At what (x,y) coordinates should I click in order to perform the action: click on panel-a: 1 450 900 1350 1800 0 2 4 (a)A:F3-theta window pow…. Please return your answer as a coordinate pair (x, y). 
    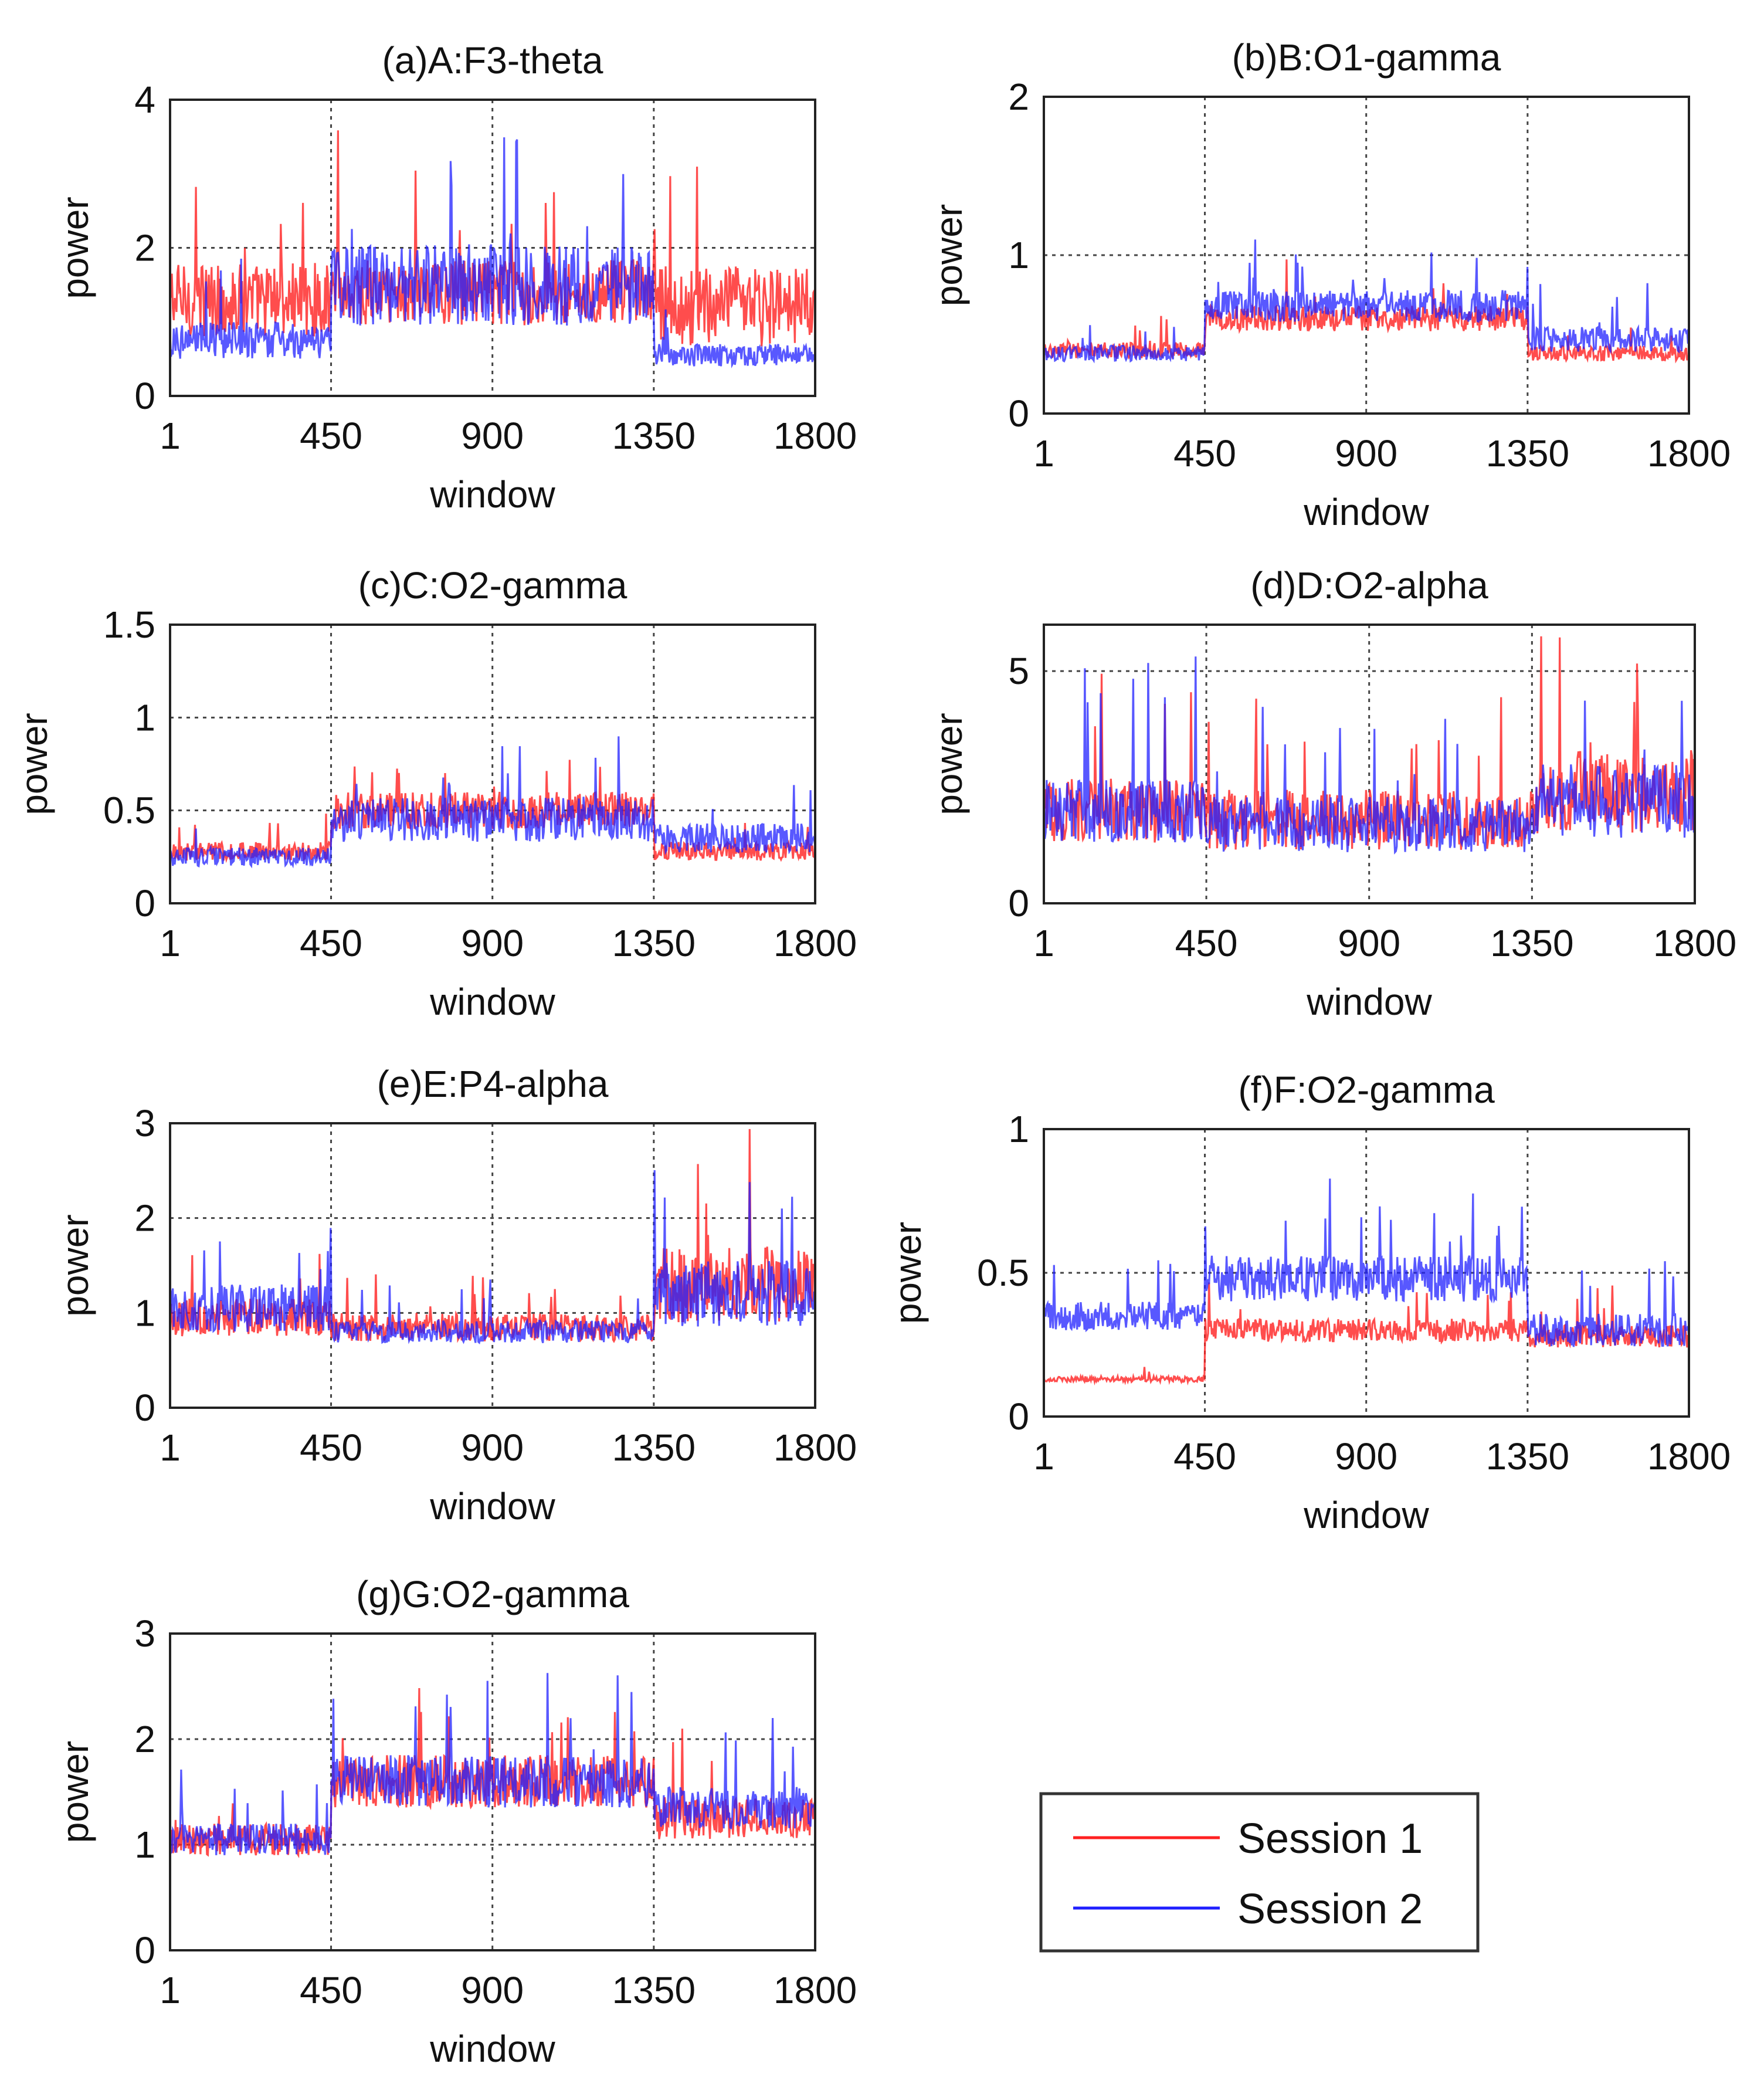
    Looking at the image, I should click on (455, 277).